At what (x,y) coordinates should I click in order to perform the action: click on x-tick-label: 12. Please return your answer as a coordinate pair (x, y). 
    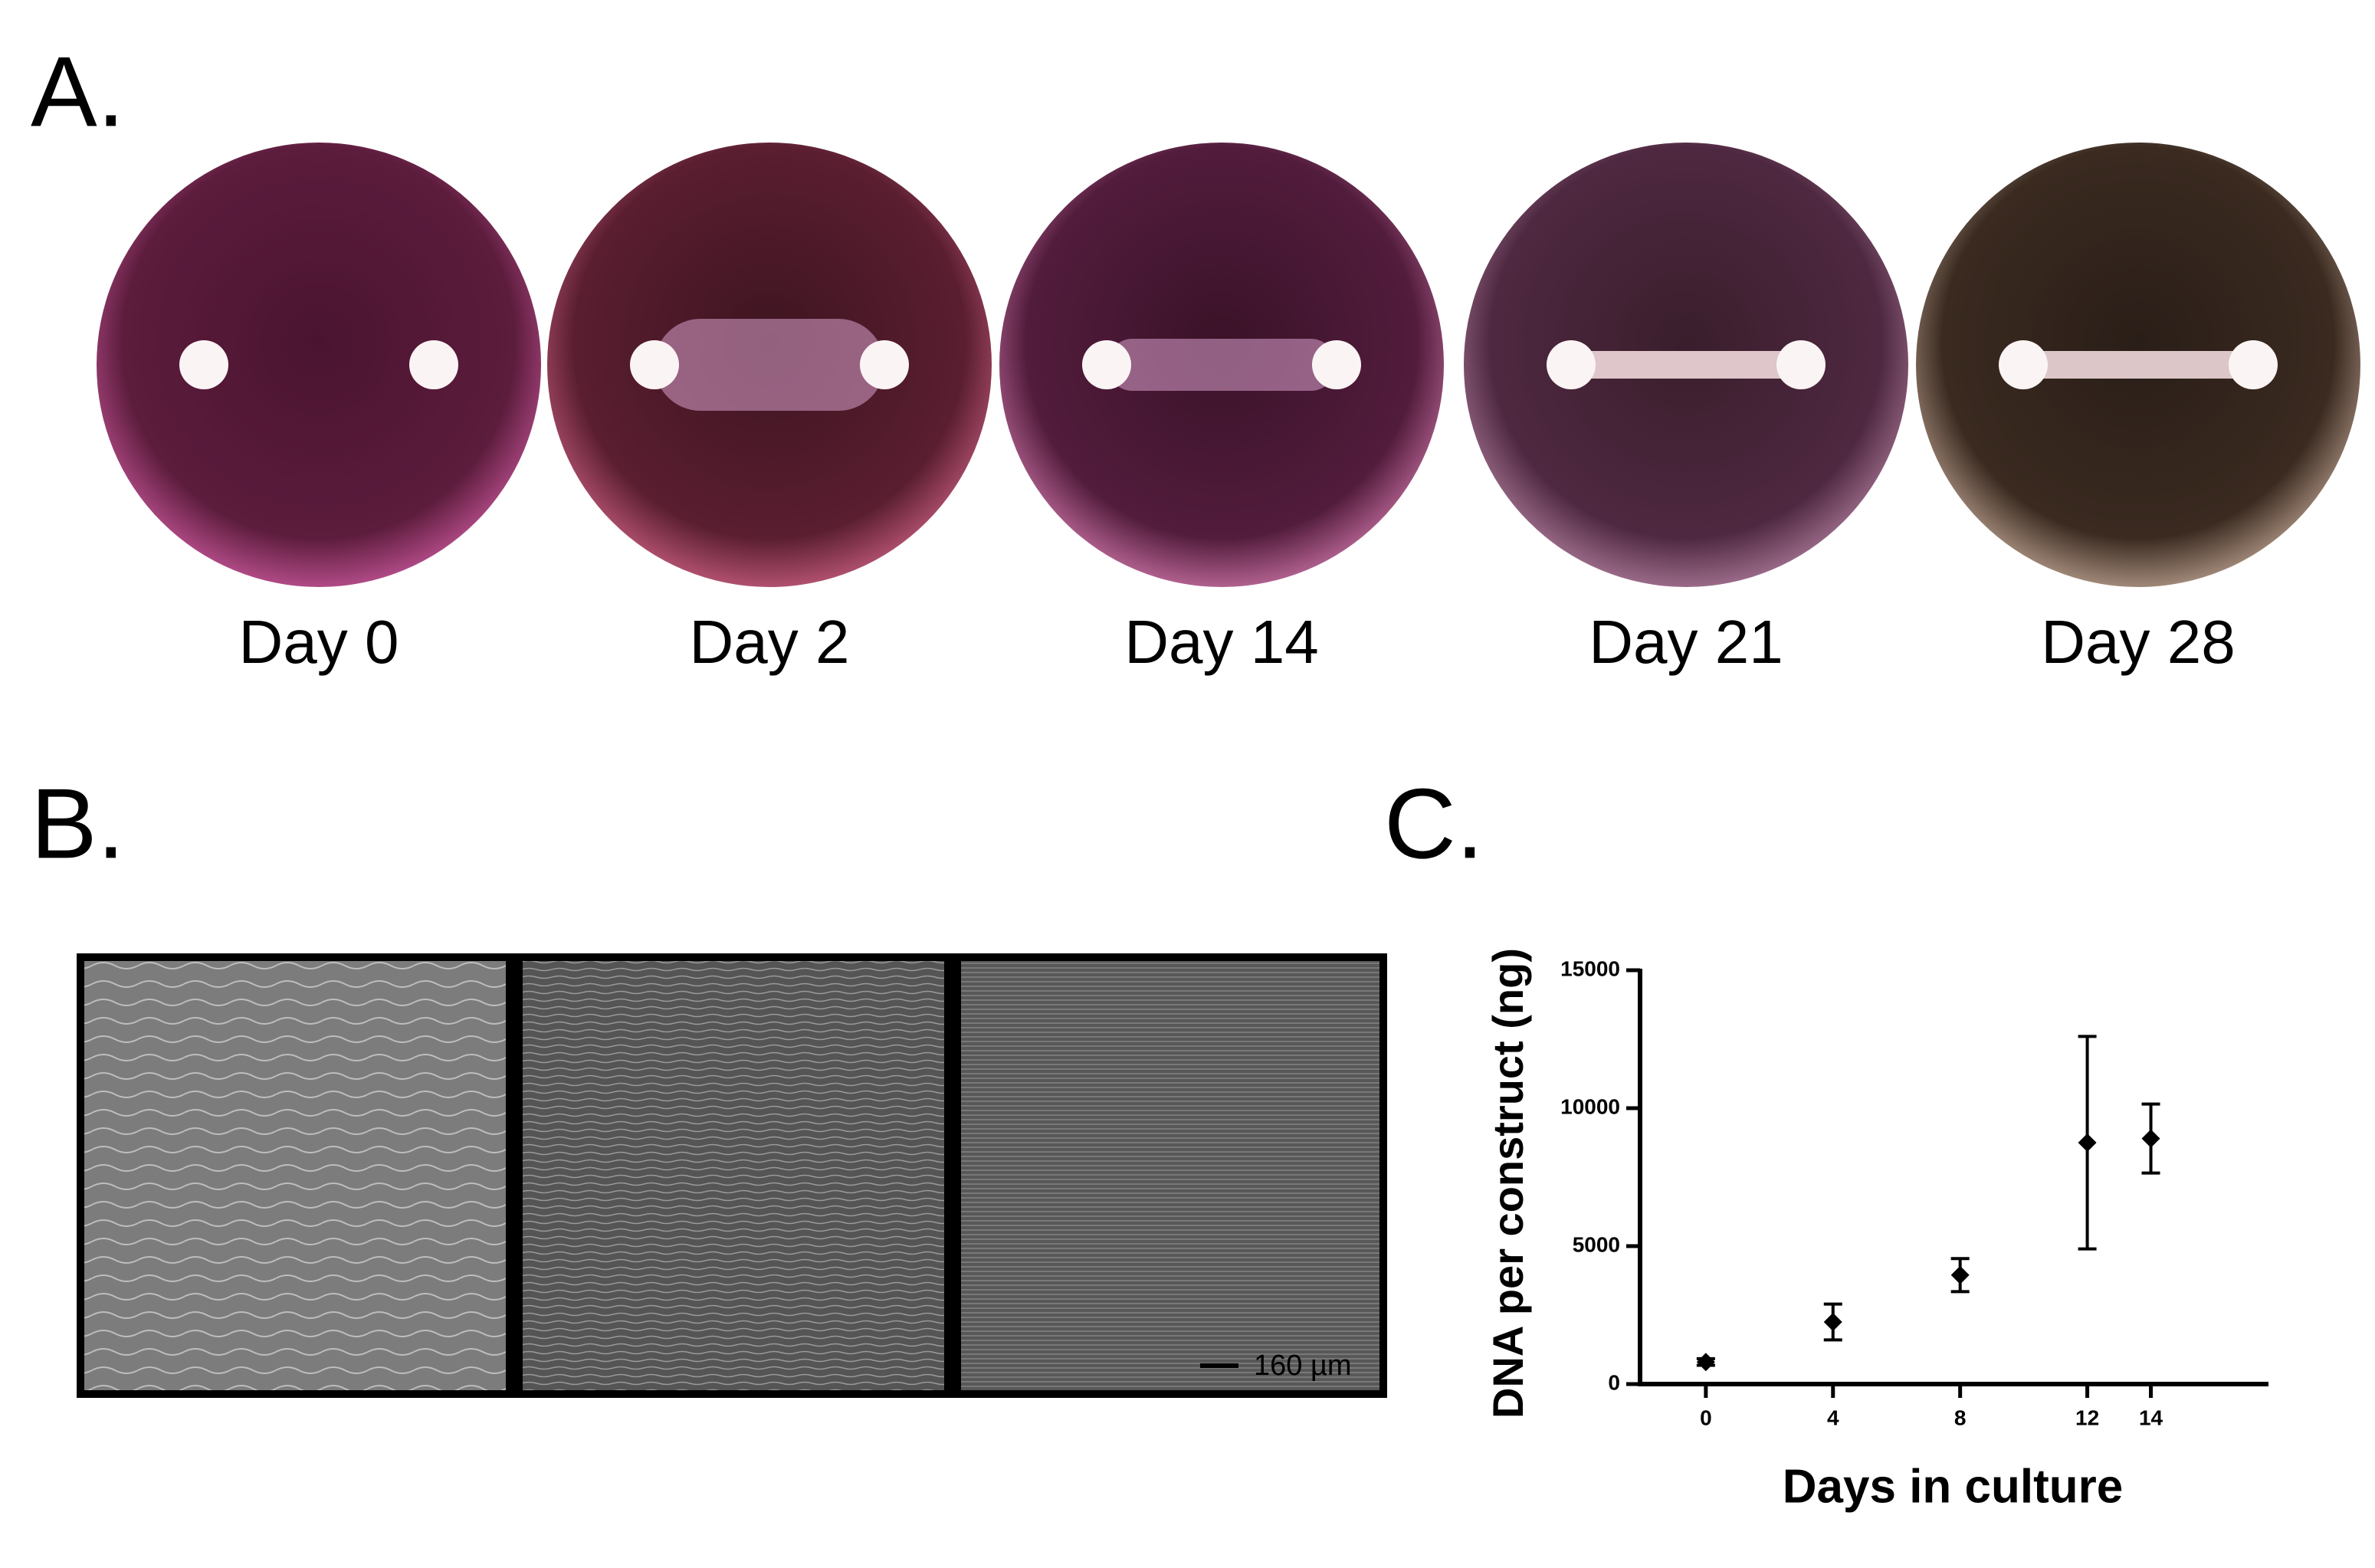
    Looking at the image, I should click on (2087, 1417).